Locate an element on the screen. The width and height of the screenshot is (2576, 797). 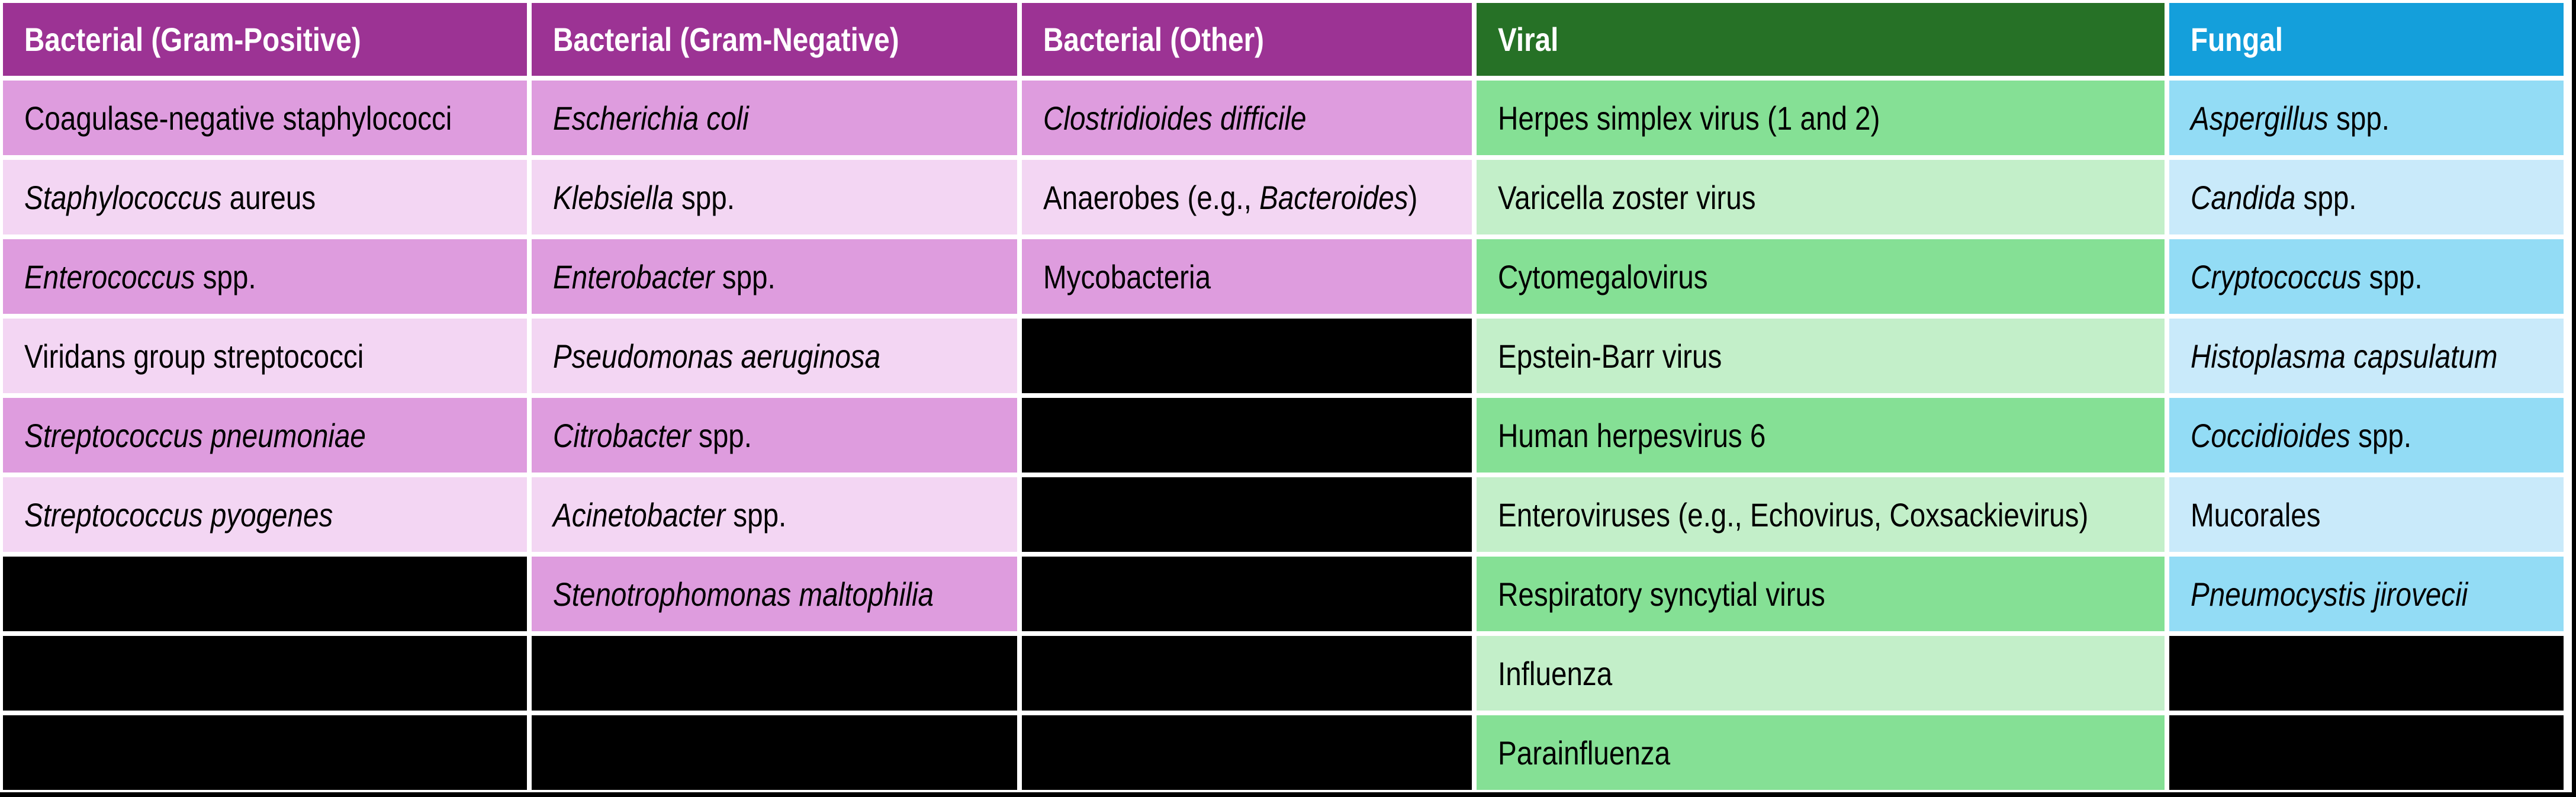
cell-text-run-italic: Cryptococcus is located at coordinates (2276, 276).